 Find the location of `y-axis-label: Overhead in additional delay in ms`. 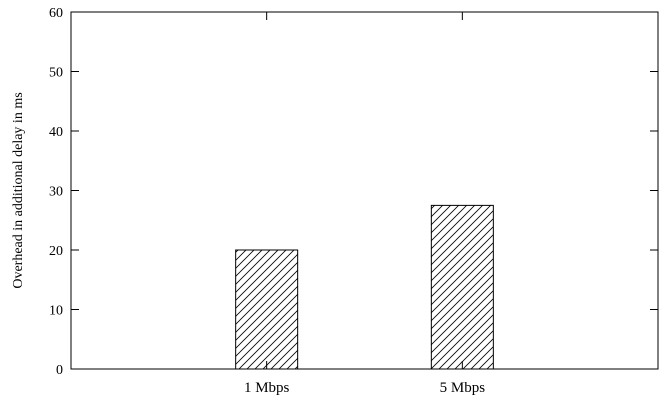

y-axis-label: Overhead in additional delay in ms is located at coordinates (18, 190).